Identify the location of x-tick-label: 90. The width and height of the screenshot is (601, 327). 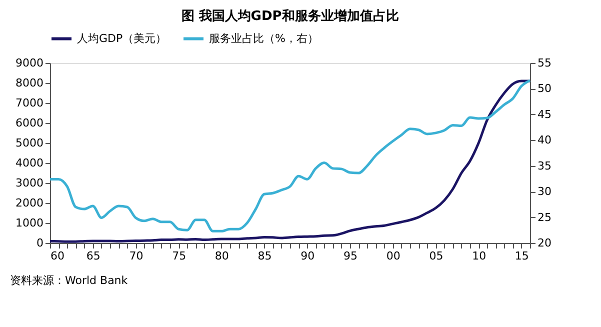
(307, 256).